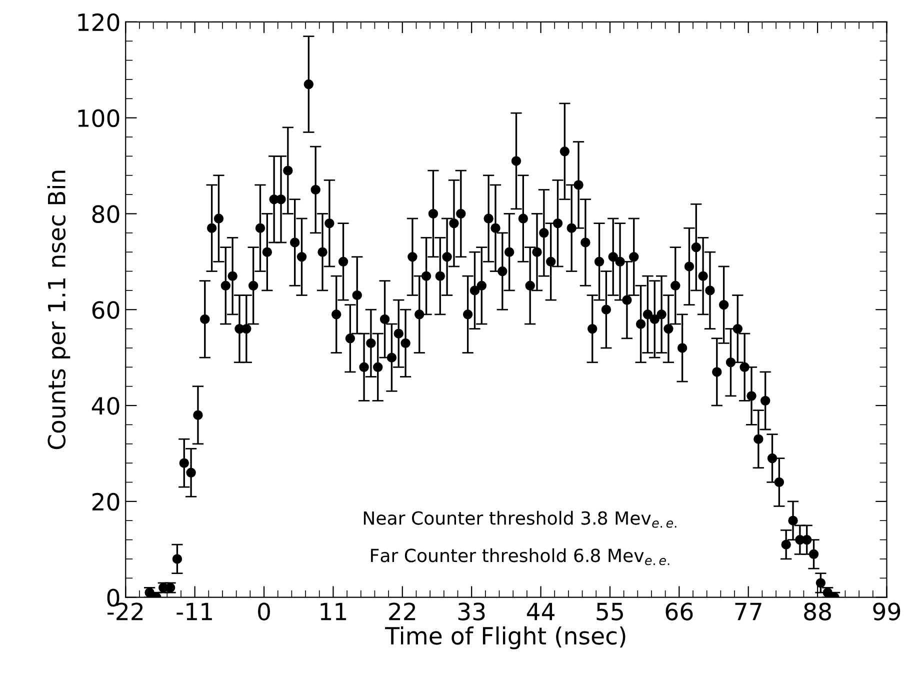 This screenshot has width=917, height=685. What do you see at coordinates (540, 611) in the screenshot?
I see `x-tick-label: 44` at bounding box center [540, 611].